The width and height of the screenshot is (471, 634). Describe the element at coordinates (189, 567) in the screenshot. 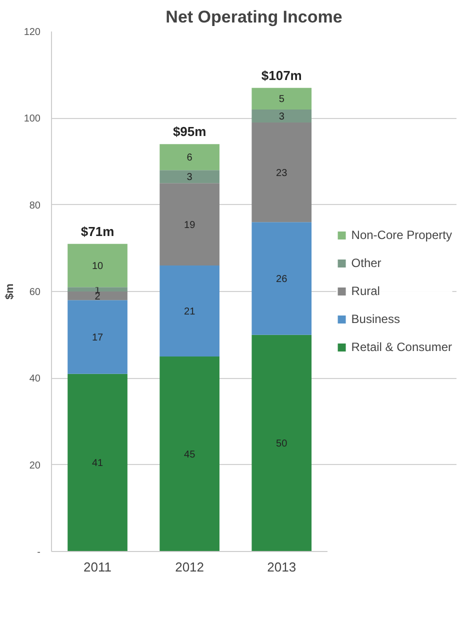

I see `x-tick-label: 2012` at that location.